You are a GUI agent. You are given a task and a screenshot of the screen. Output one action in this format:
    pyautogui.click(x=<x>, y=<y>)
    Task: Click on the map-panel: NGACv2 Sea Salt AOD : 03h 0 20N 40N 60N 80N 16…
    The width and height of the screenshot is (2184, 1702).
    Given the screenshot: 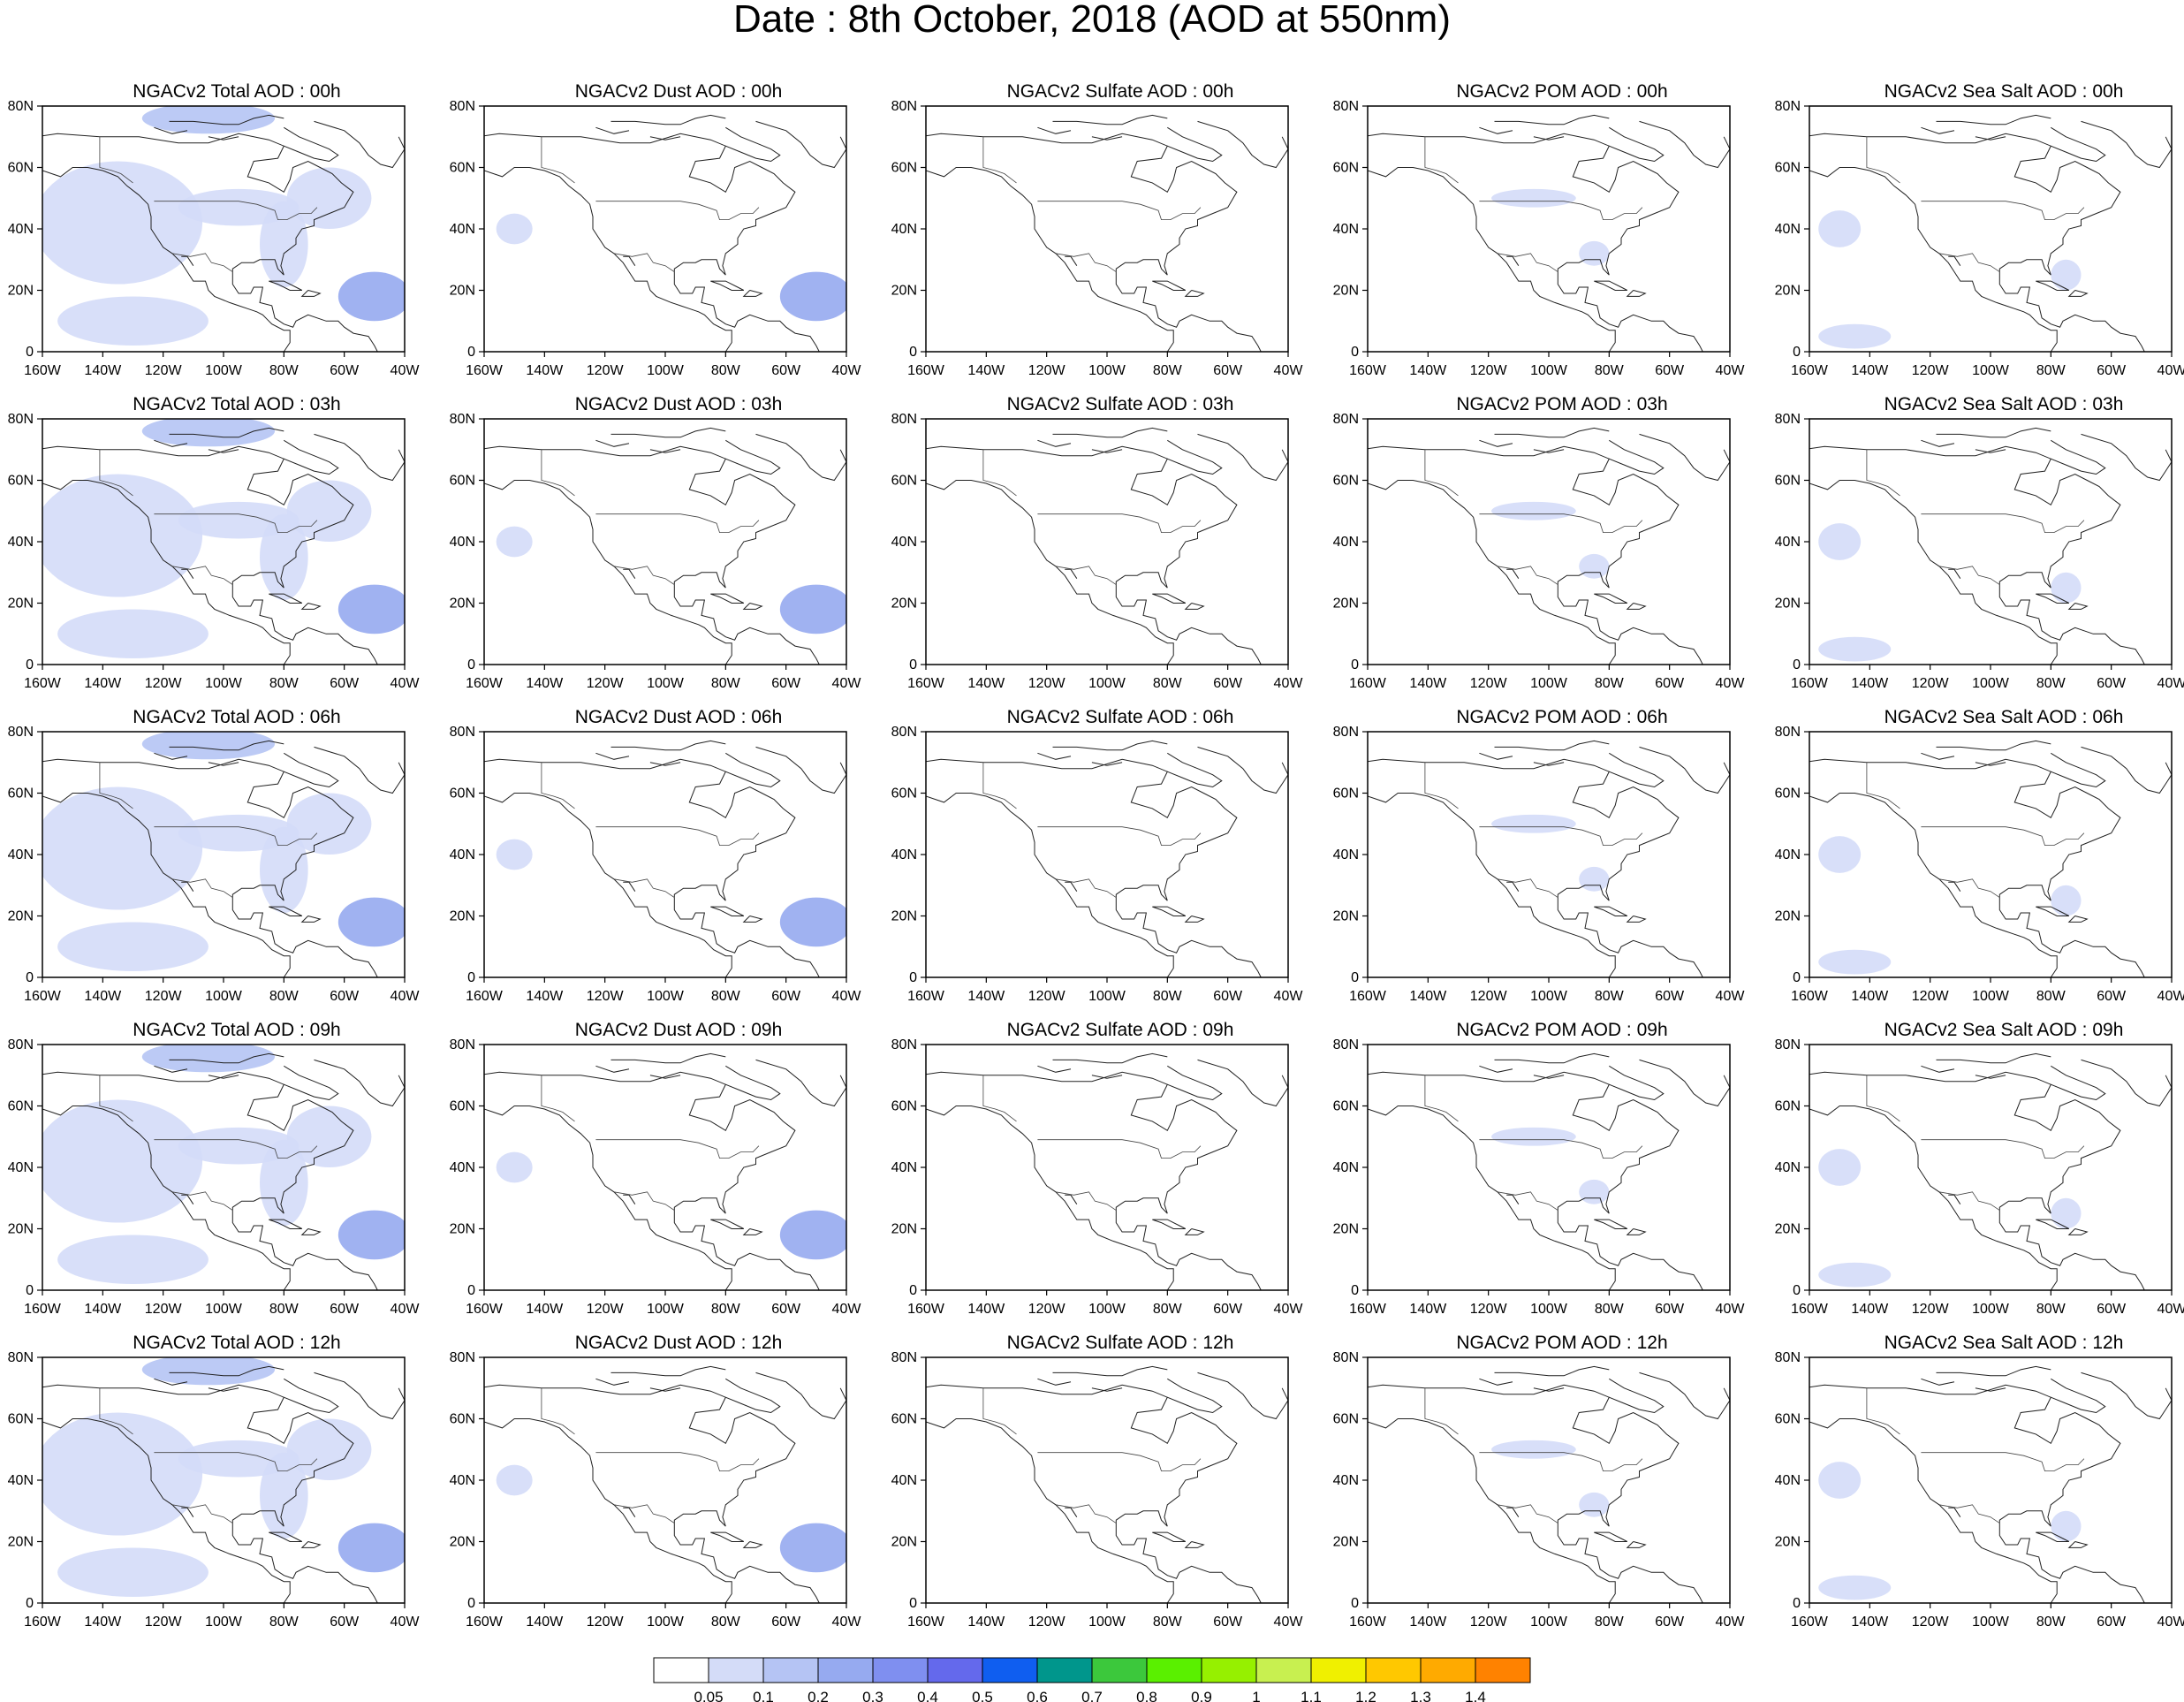 What is the action you would take?
    pyautogui.click(x=1979, y=547)
    